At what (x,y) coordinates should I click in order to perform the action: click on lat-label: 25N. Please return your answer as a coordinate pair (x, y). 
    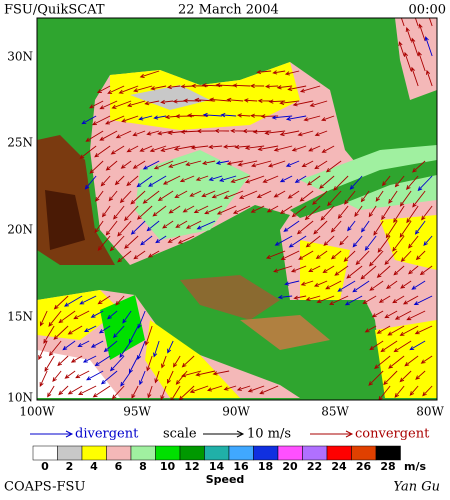
    Looking at the image, I should click on (20, 143).